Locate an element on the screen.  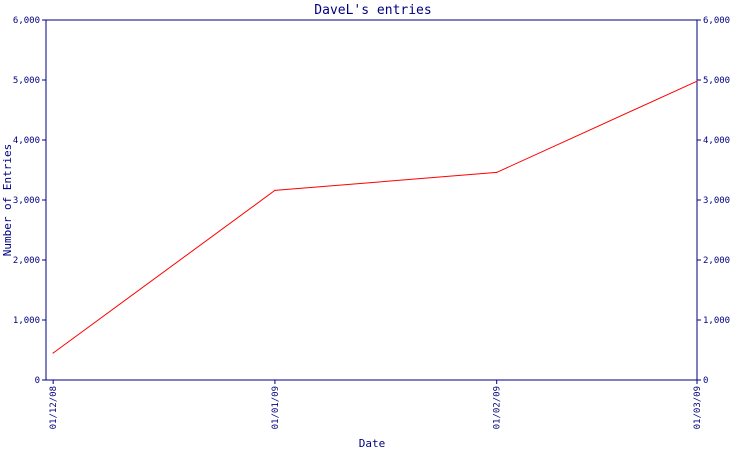
y-axis-title: Number of Entries is located at coordinates (7, 200).